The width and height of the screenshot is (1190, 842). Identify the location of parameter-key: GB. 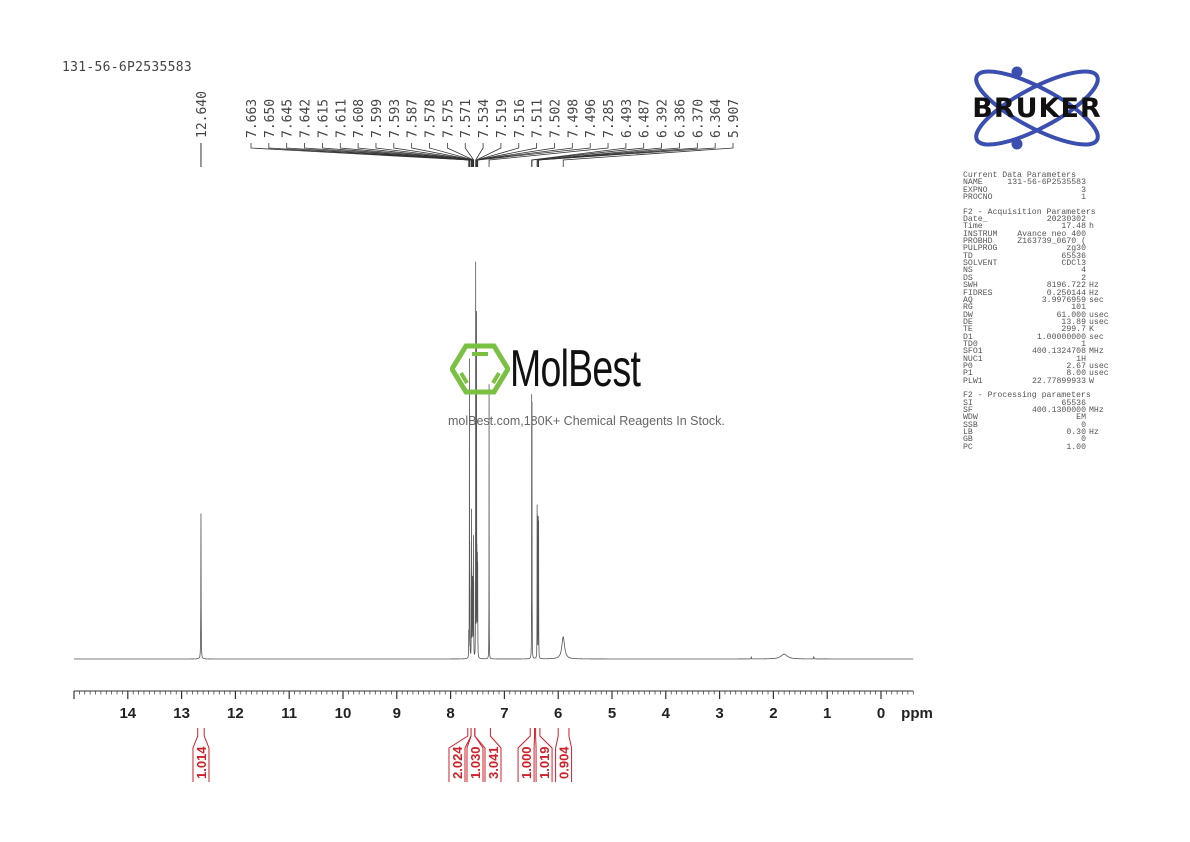
(968, 440).